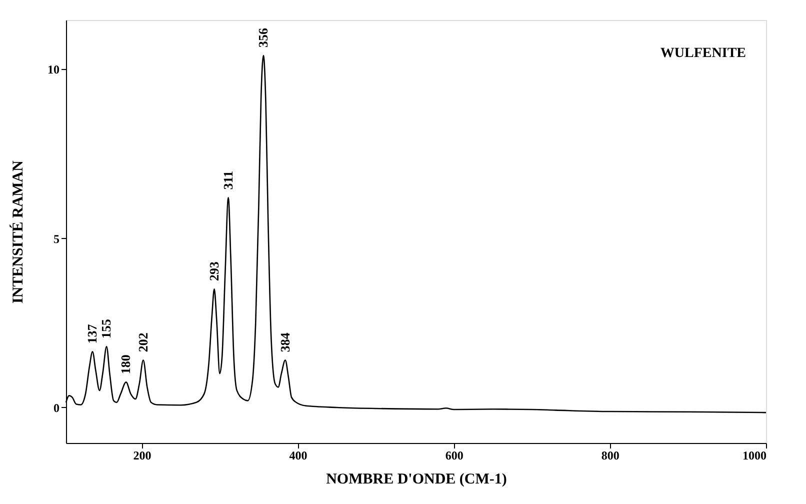 The height and width of the screenshot is (504, 806). I want to click on annotation: 155, so click(106, 328).